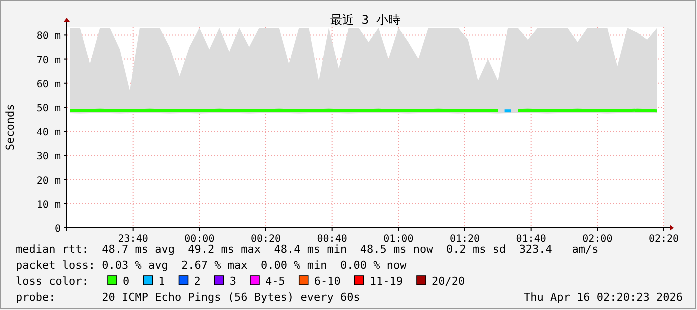 This screenshot has height=310, width=697. Describe the element at coordinates (664, 239) in the screenshot. I see `x-tick-label: 02:20` at that location.